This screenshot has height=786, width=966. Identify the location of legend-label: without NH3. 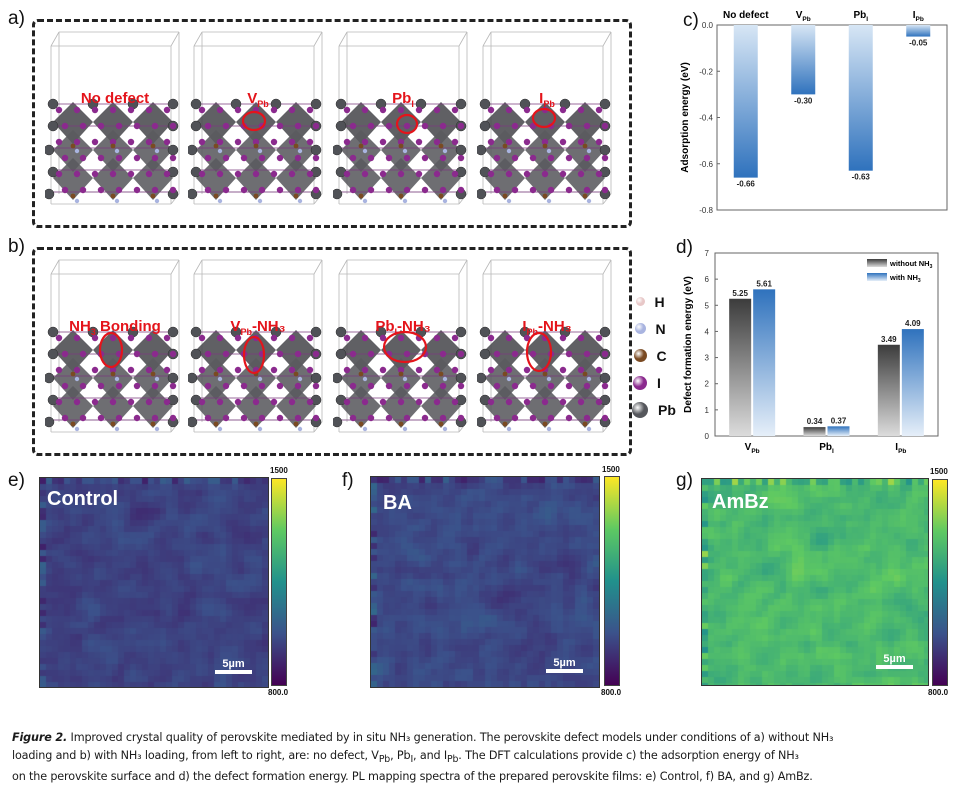
(911, 264).